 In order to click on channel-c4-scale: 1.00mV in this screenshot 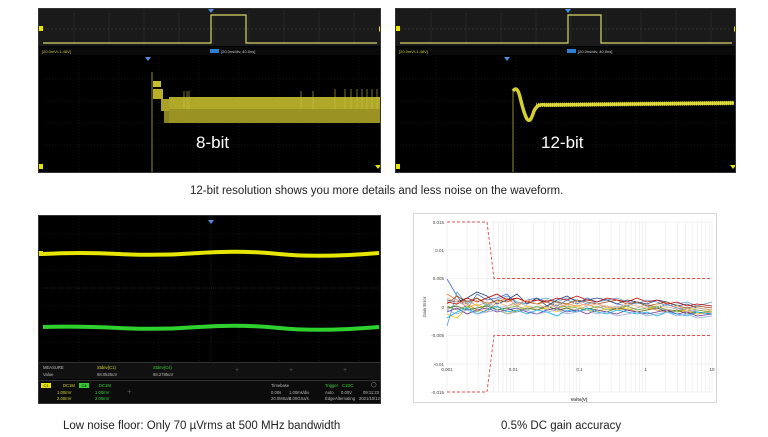, I will do `click(102, 392)`.